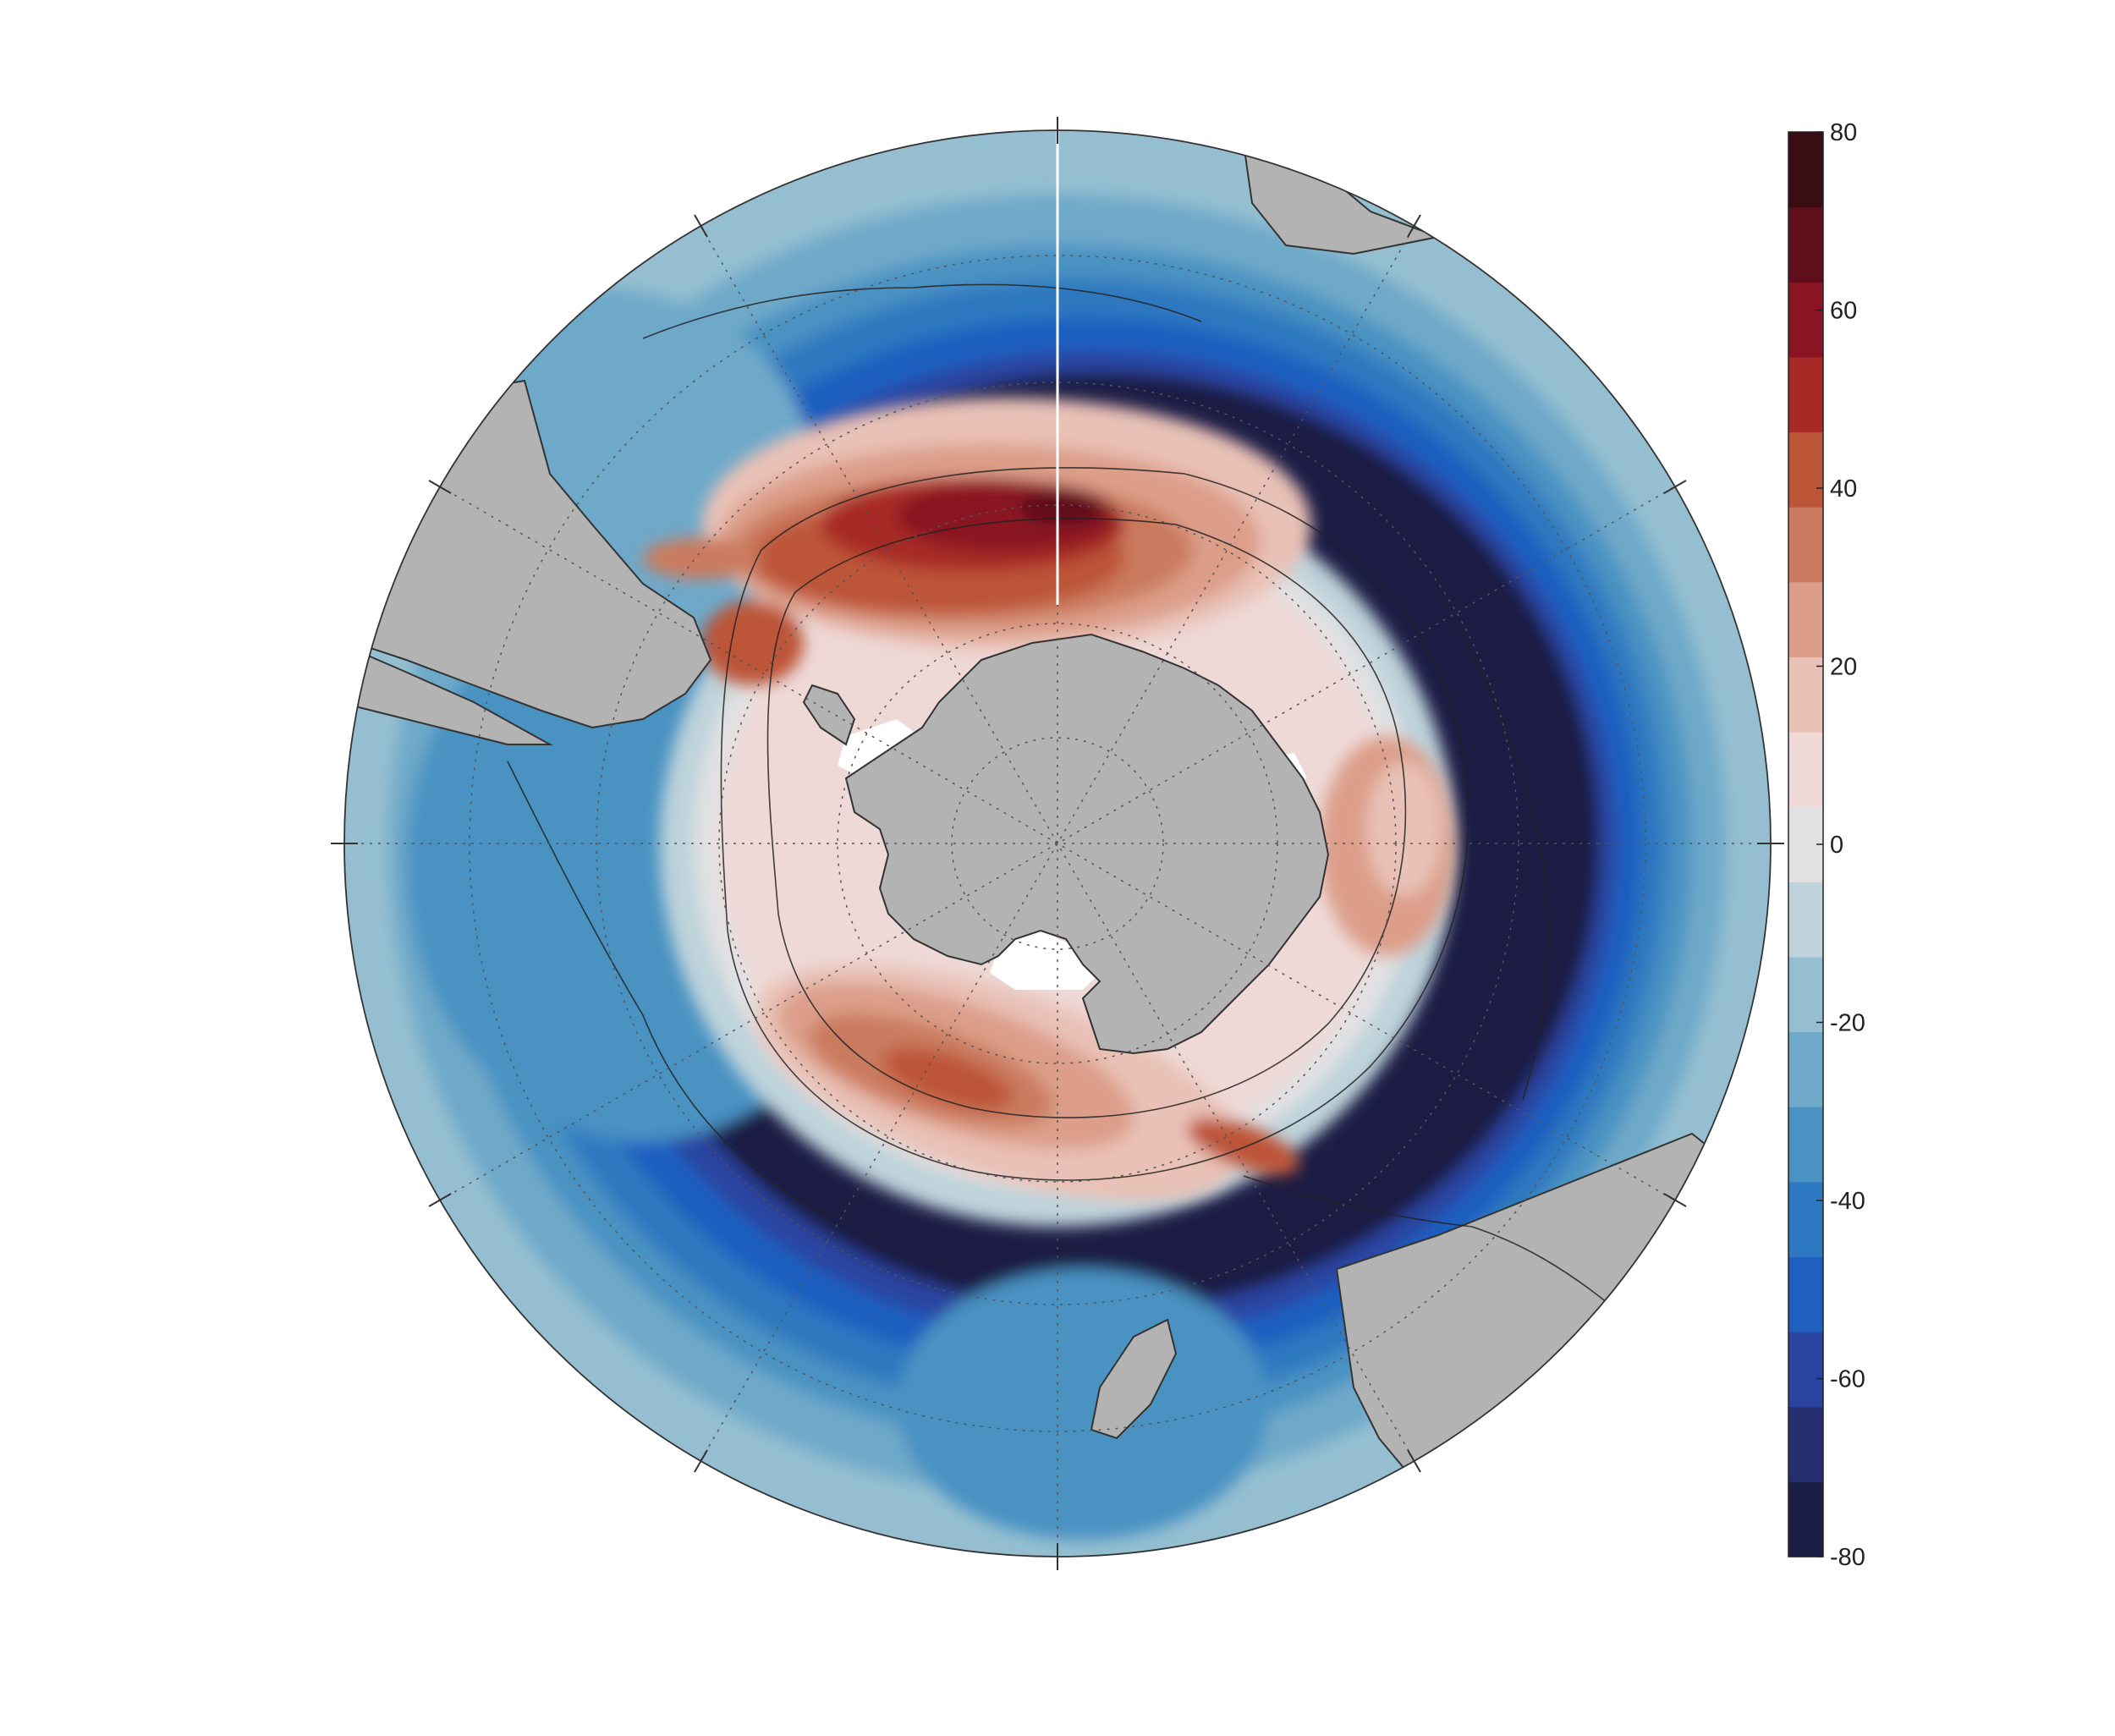 This screenshot has width=2115, height=1736. I want to click on colorbar-tick-label: -20, so click(1847, 1023).